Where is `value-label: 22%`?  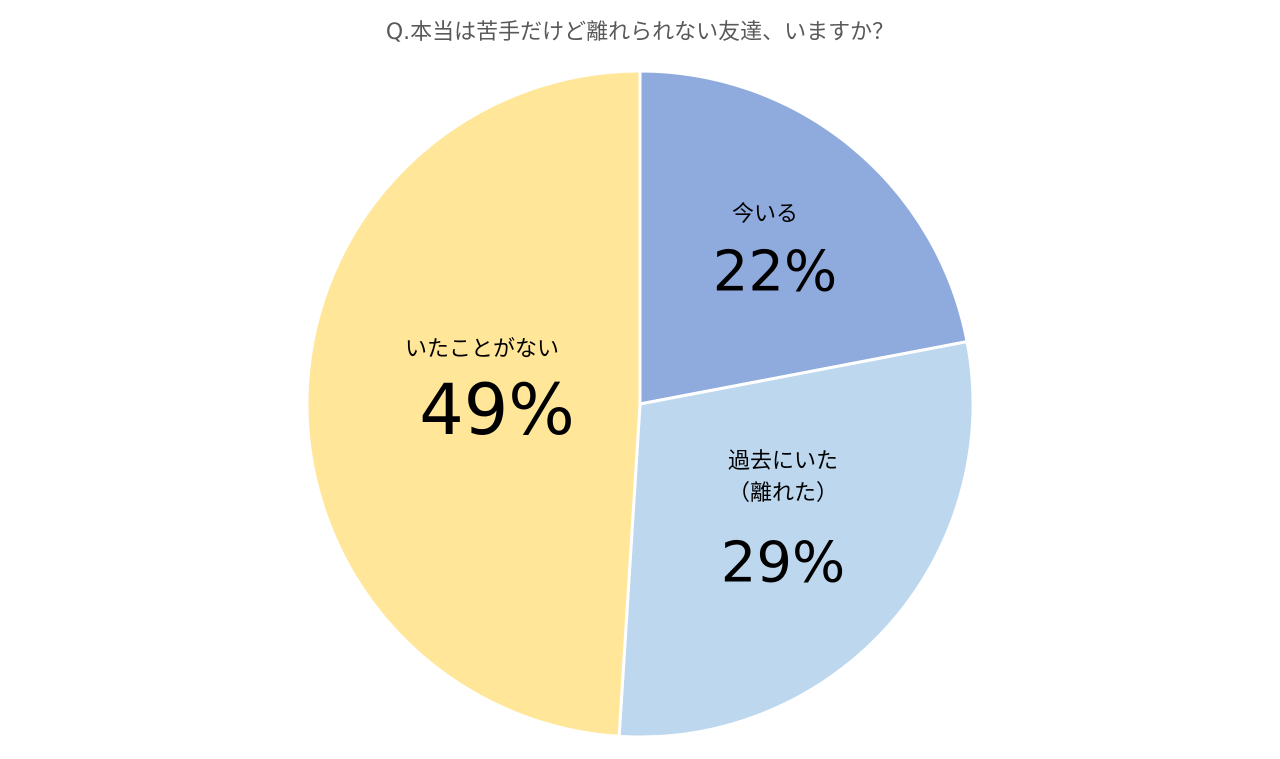
value-label: 22% is located at coordinates (775, 272).